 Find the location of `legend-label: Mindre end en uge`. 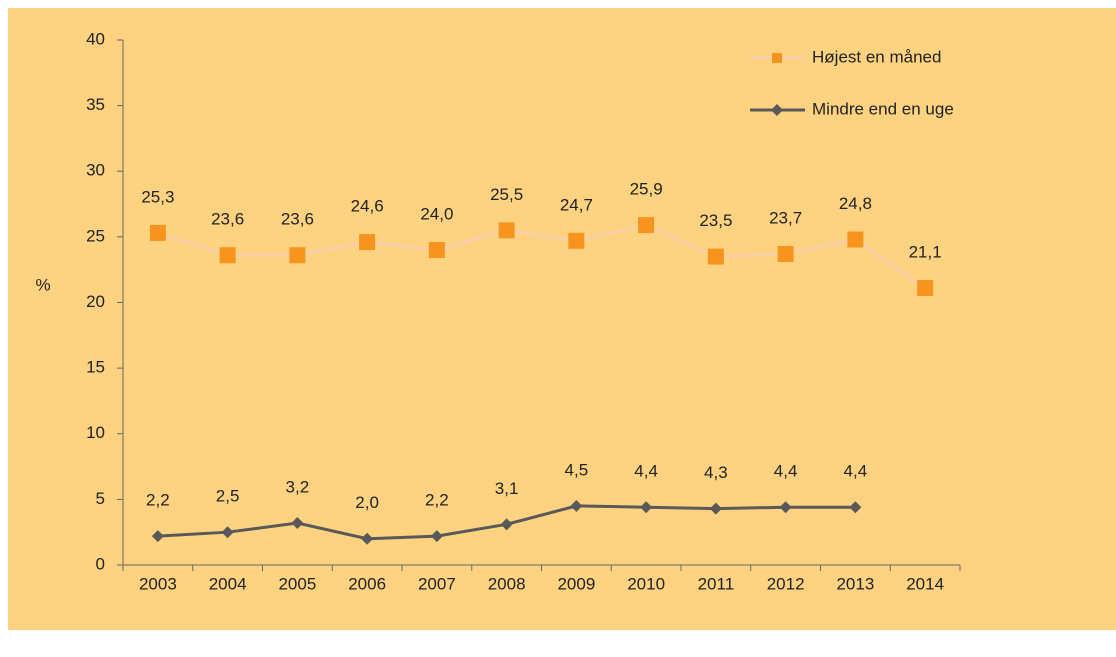

legend-label: Mindre end en uge is located at coordinates (883, 108).